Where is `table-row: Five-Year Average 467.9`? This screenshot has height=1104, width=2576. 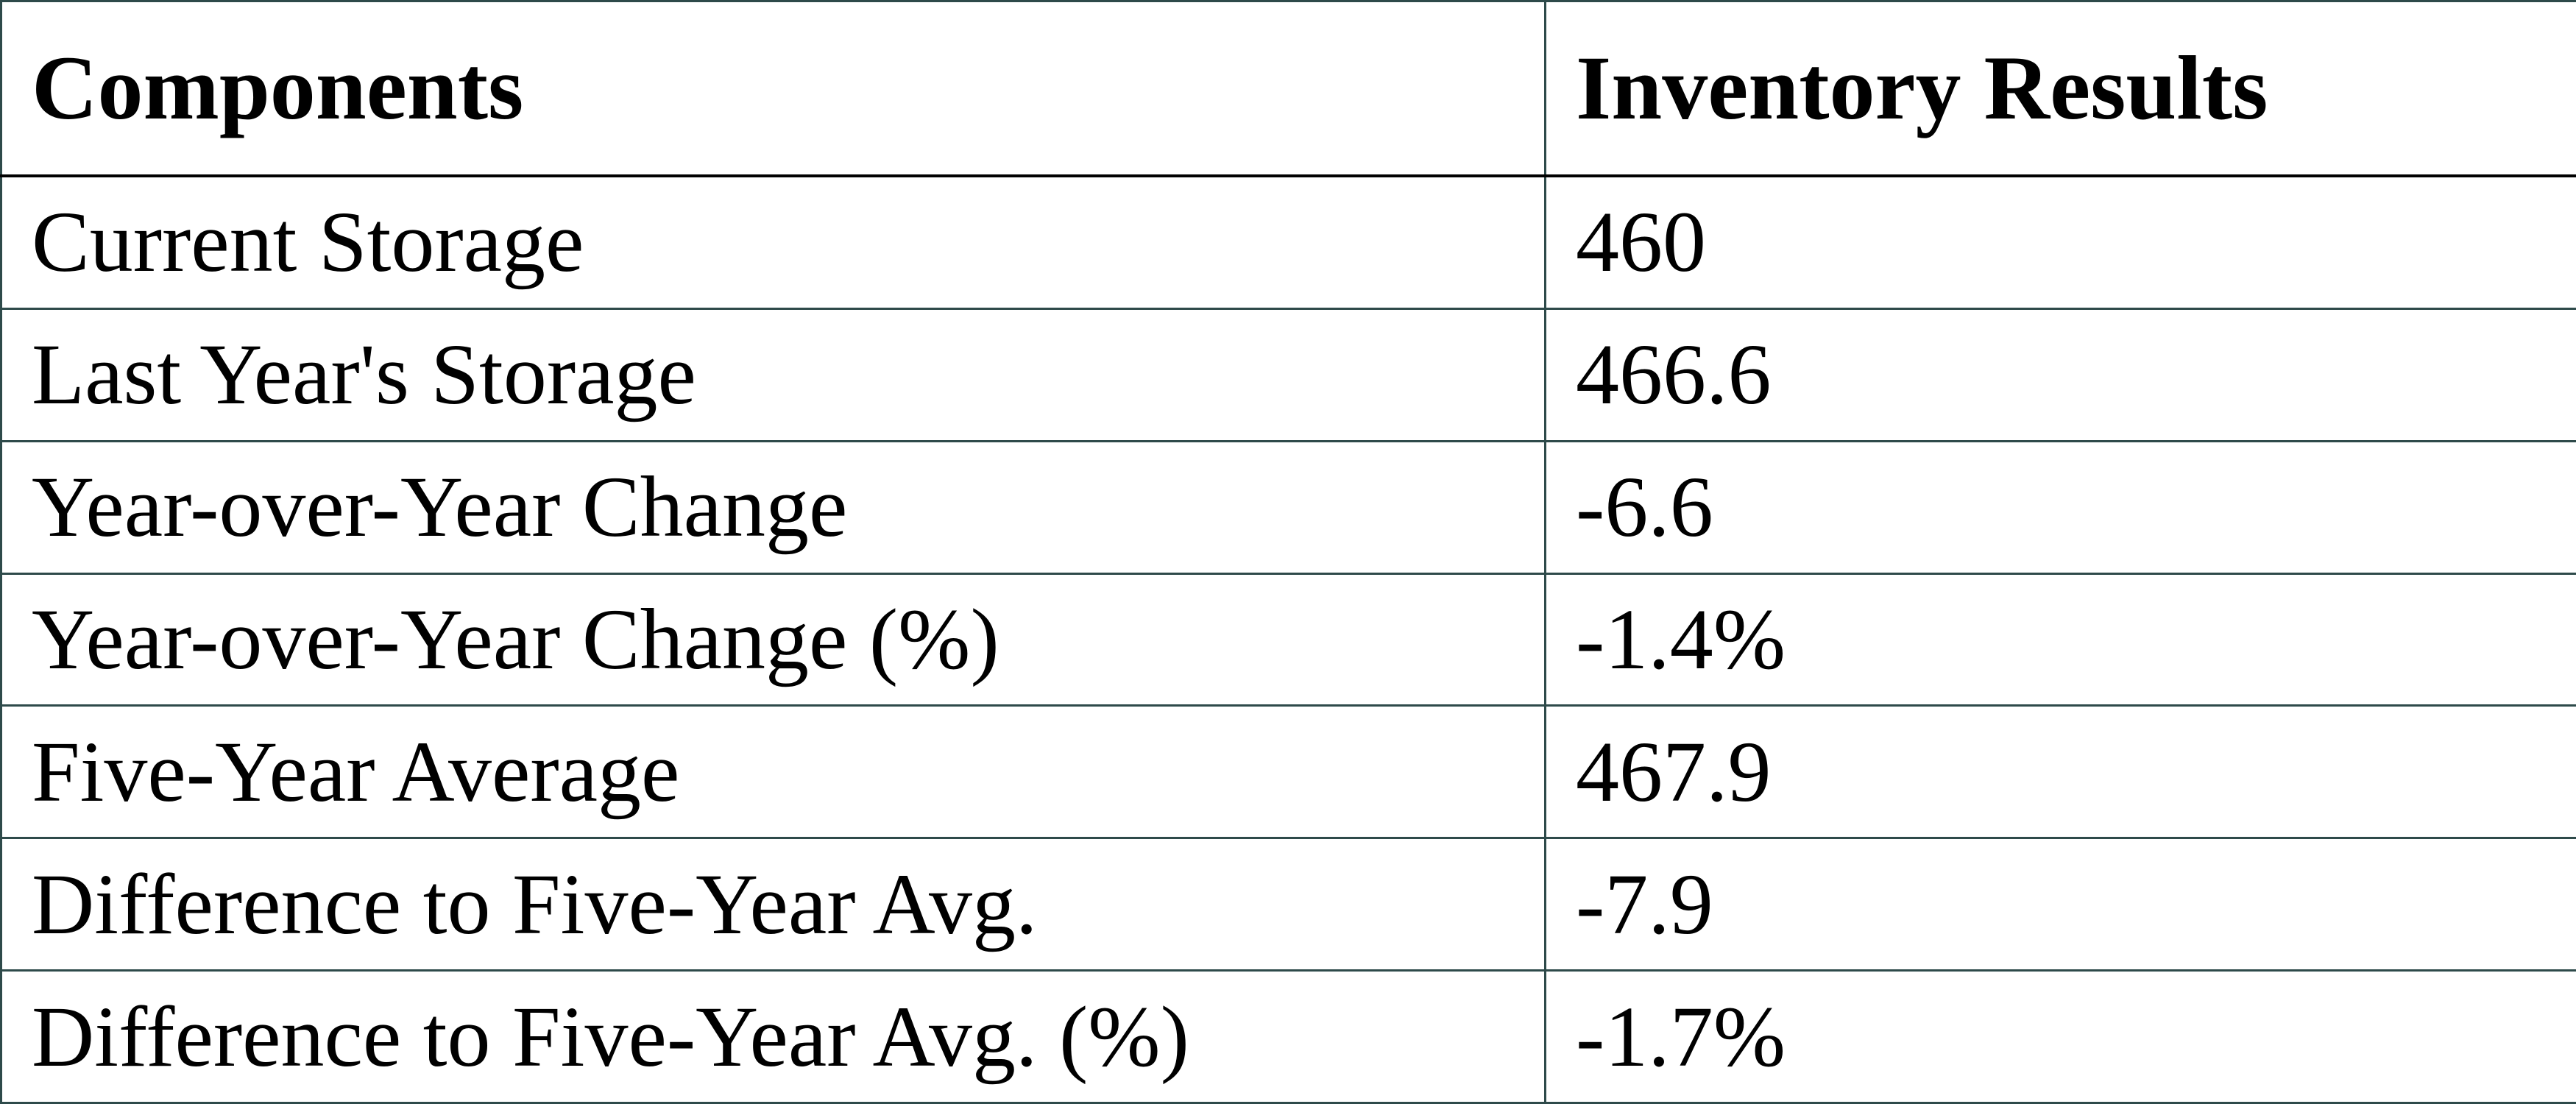 table-row: Five-Year Average 467.9 is located at coordinates (1288, 772).